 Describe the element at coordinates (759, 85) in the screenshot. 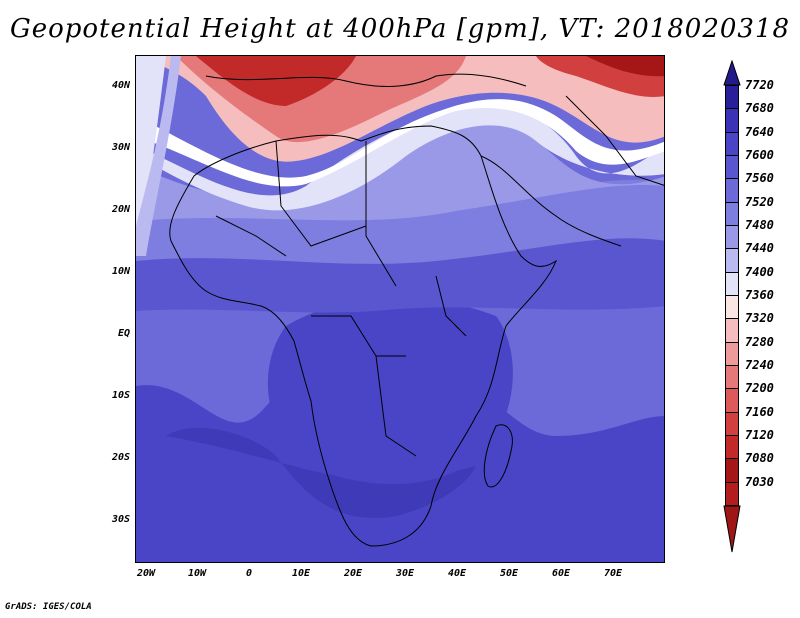

I see `colorbar-label: 7720` at that location.